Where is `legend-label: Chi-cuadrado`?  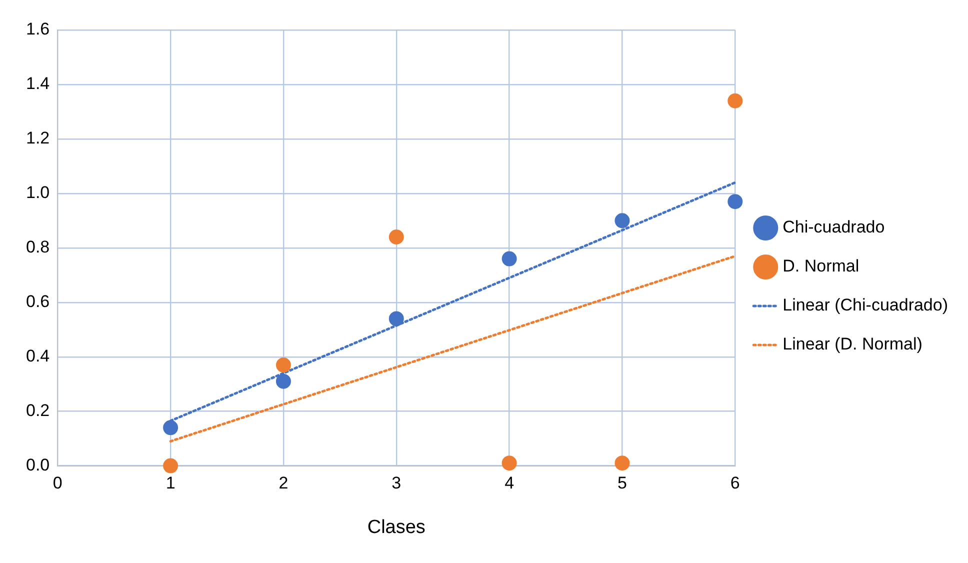
legend-label: Chi-cuadrado is located at coordinates (833, 227).